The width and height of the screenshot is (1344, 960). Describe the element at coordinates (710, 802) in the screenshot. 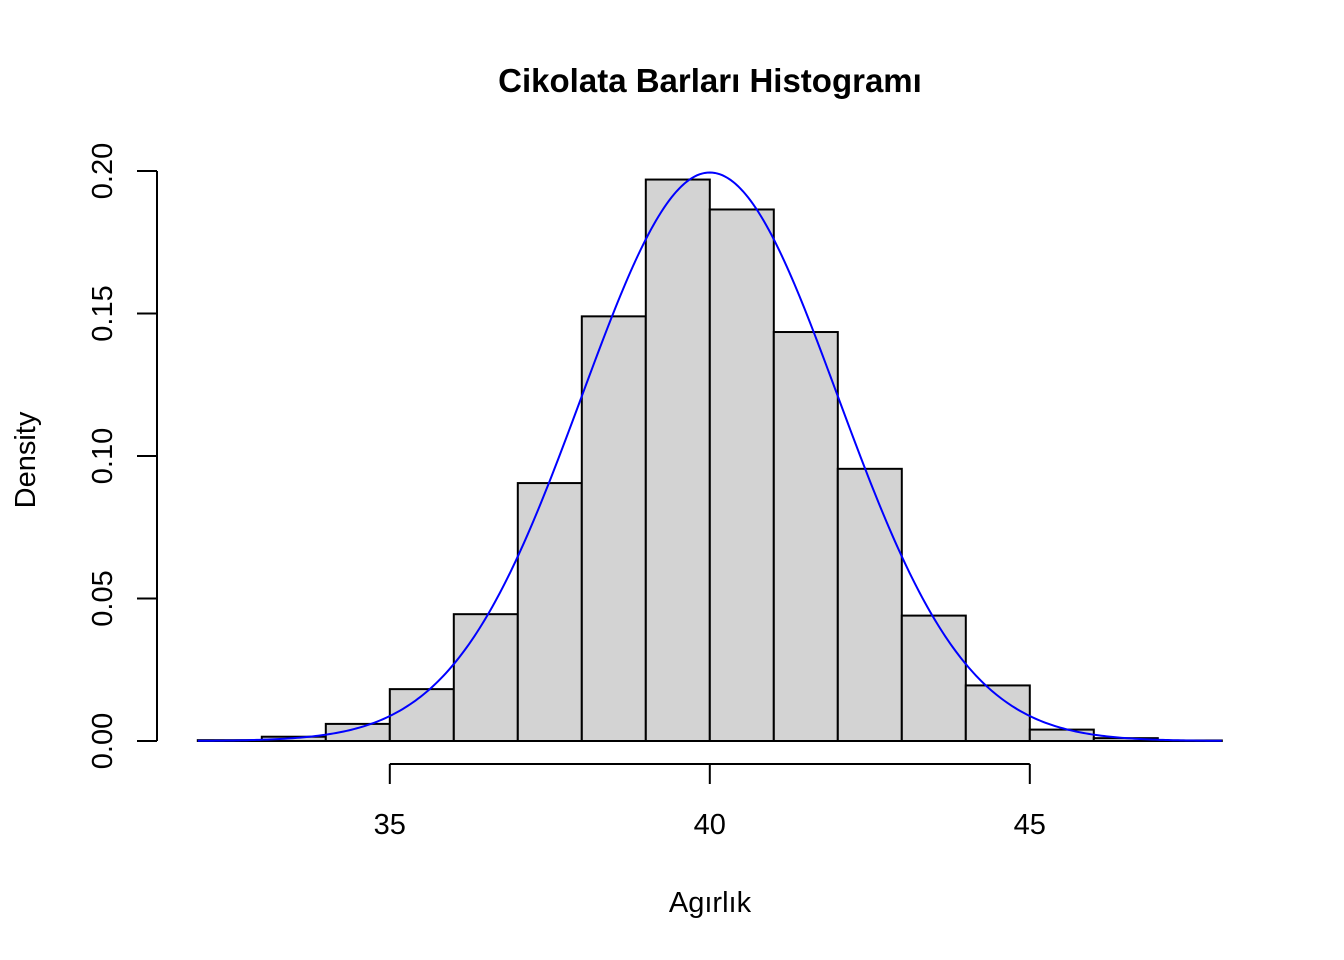

I see `x-axis: 35 40 45` at that location.